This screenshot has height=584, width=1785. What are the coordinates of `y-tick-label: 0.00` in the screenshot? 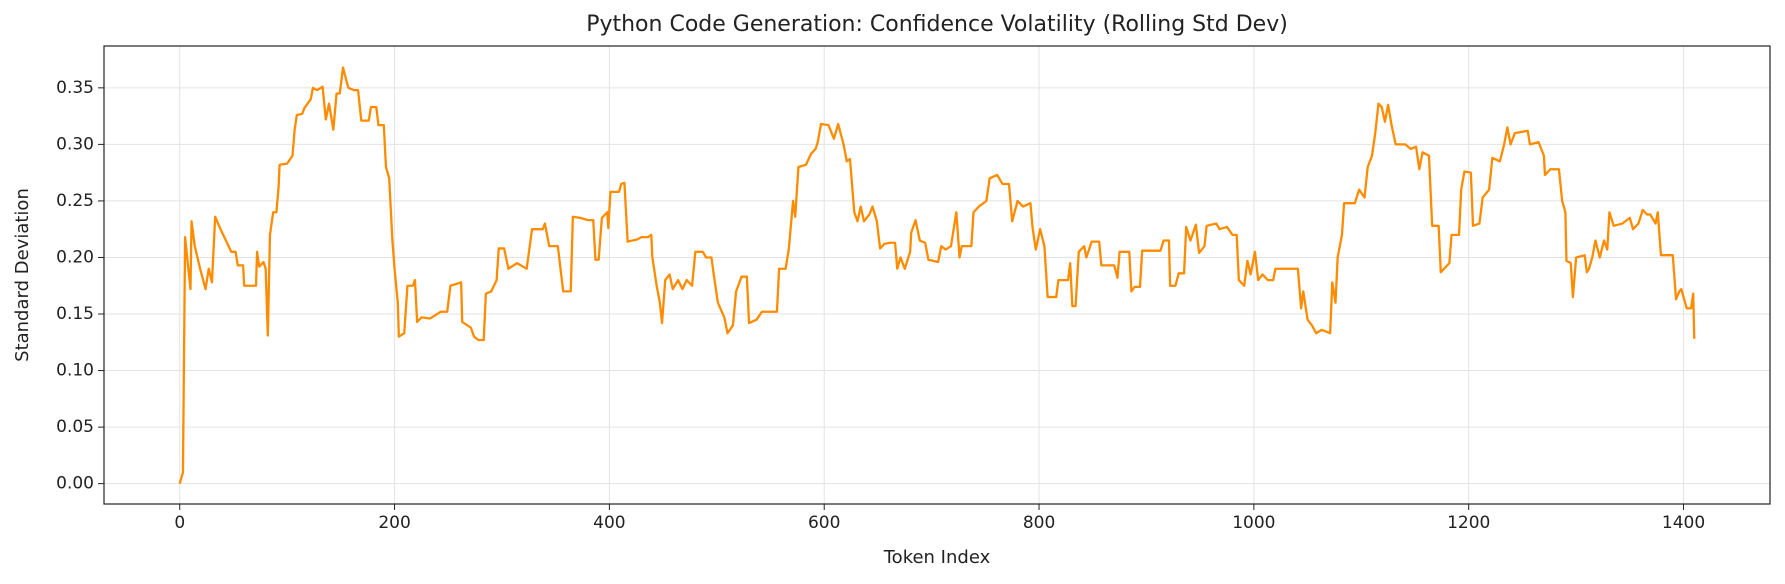 It's located at (75, 484).